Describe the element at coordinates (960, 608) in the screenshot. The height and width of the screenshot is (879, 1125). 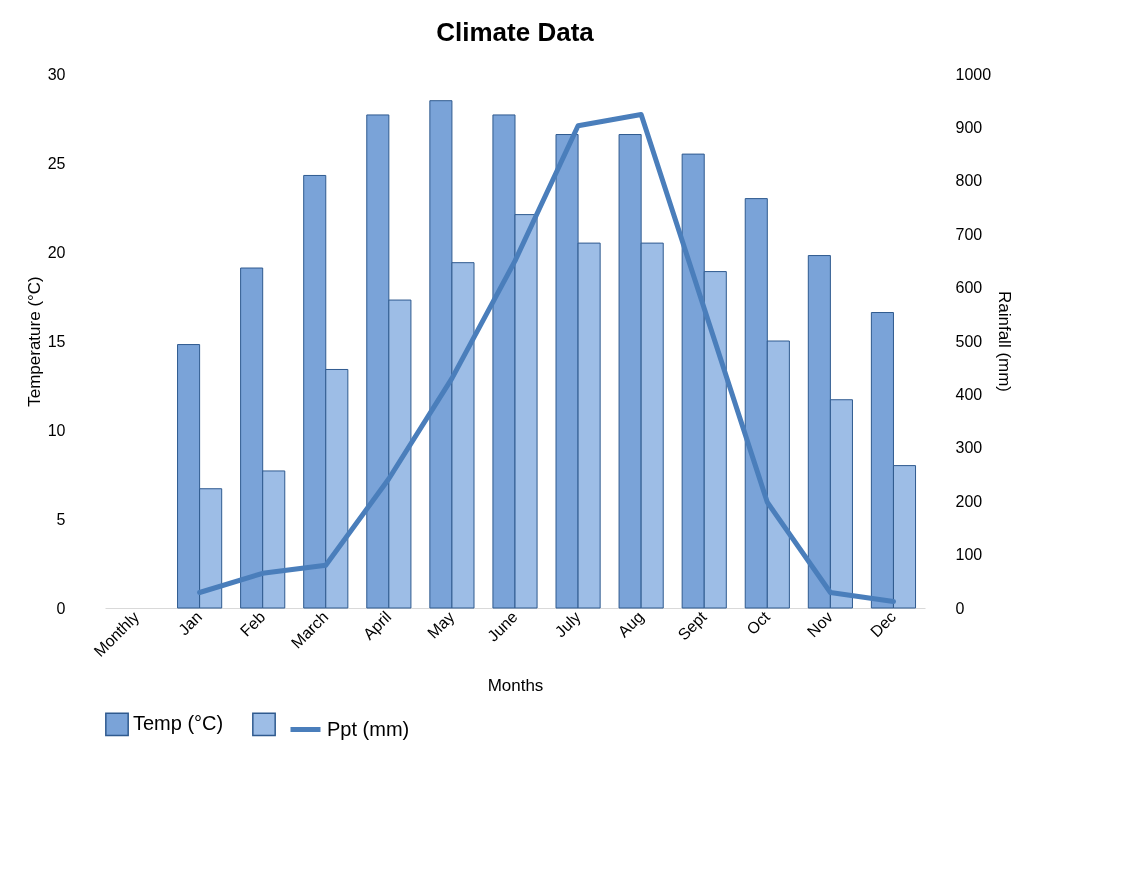
I see `y2-tick-label: 0` at that location.